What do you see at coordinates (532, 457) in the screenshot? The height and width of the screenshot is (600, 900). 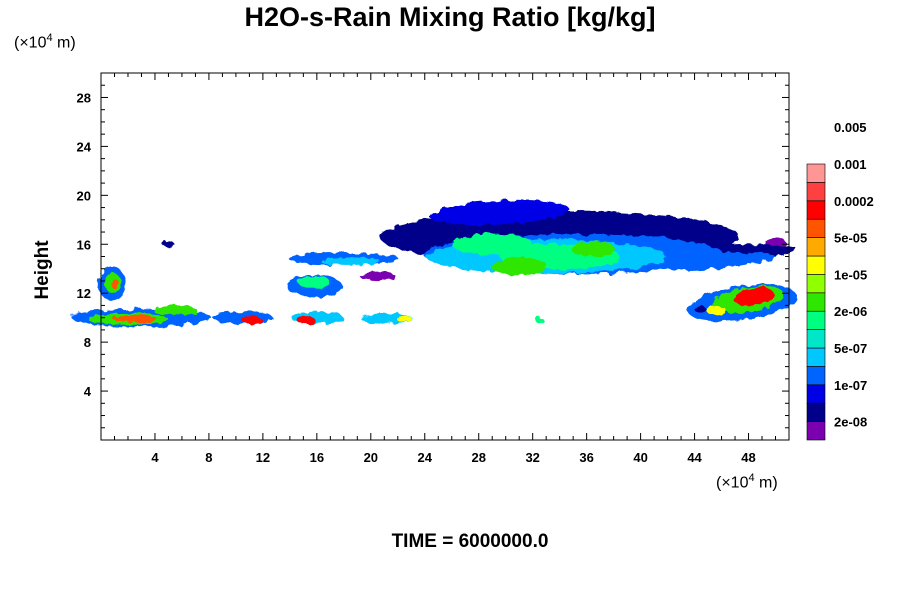 I see `x-tick-label: 32` at bounding box center [532, 457].